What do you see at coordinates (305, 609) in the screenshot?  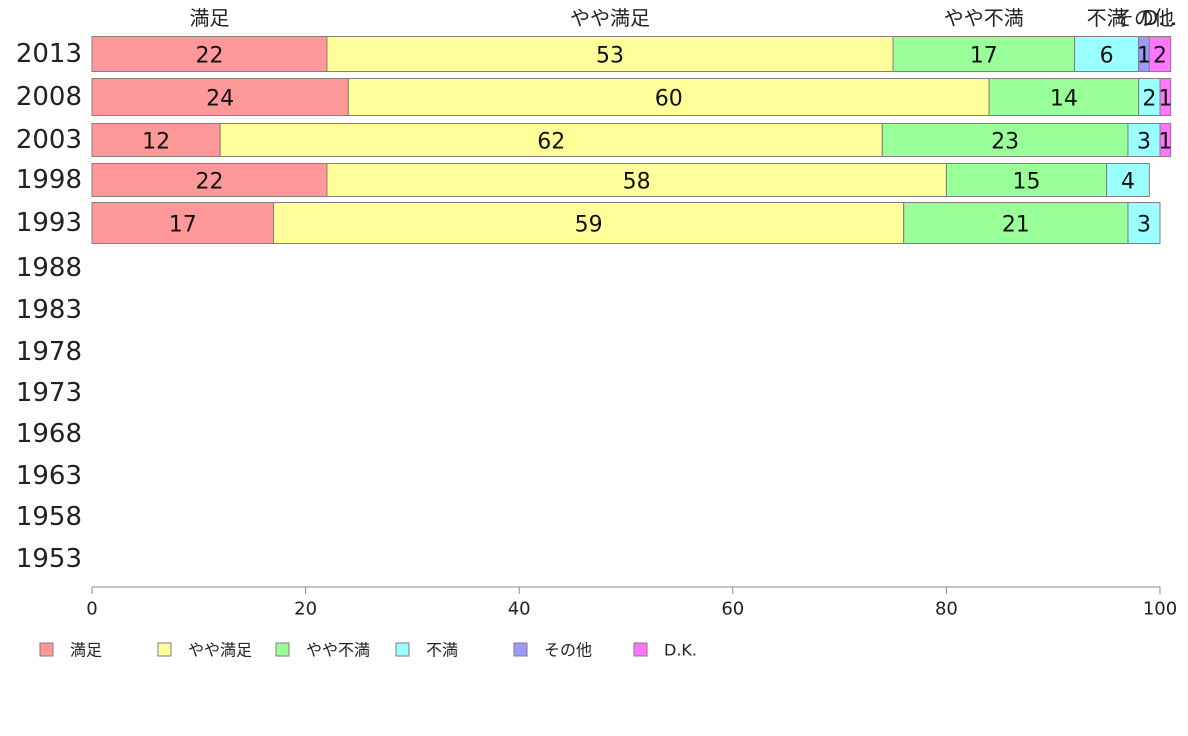 I see `x-tick-label-20: 20` at bounding box center [305, 609].